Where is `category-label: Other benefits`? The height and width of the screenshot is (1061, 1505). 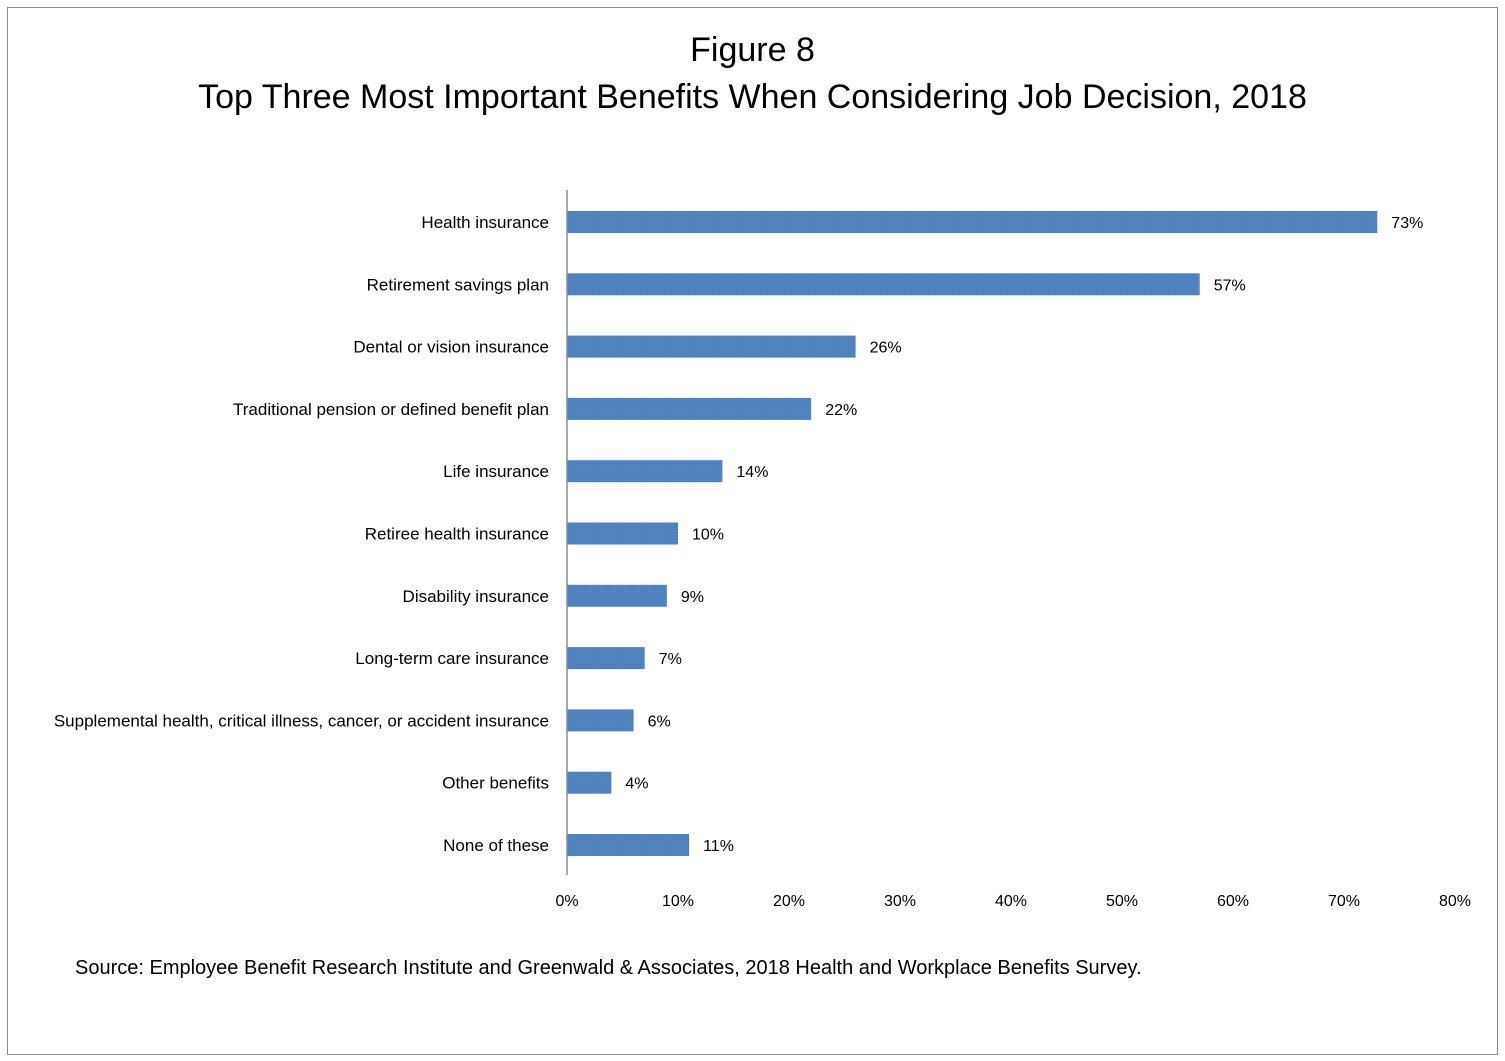
category-label: Other benefits is located at coordinates (495, 783).